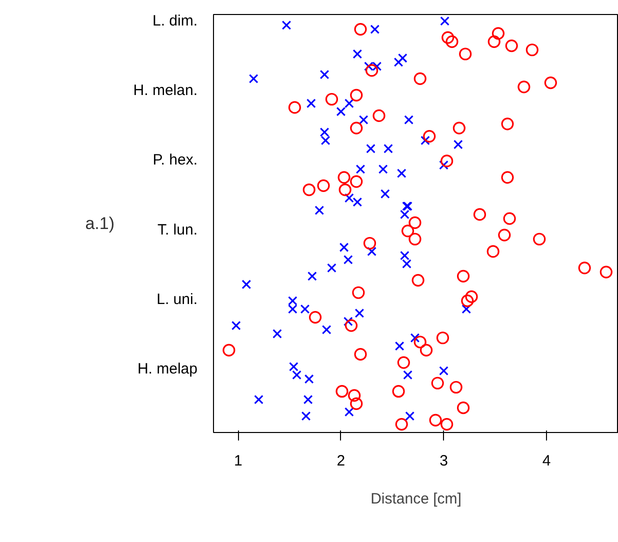  Describe the element at coordinates (177, 229) in the screenshot. I see `text: T. lun.` at that location.